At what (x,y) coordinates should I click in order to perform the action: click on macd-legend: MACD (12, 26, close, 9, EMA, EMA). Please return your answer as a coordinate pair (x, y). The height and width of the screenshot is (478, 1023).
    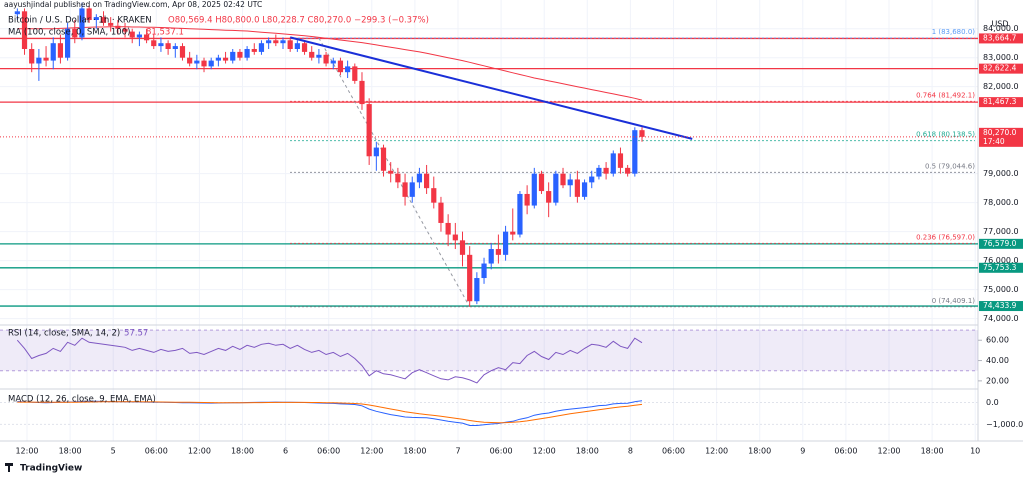
    Looking at the image, I should click on (82, 400).